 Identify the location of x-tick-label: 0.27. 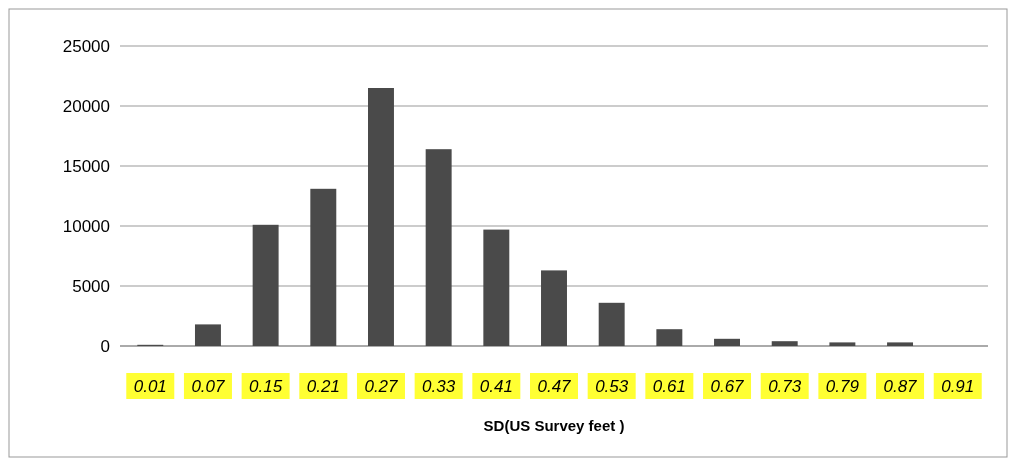
(381, 386).